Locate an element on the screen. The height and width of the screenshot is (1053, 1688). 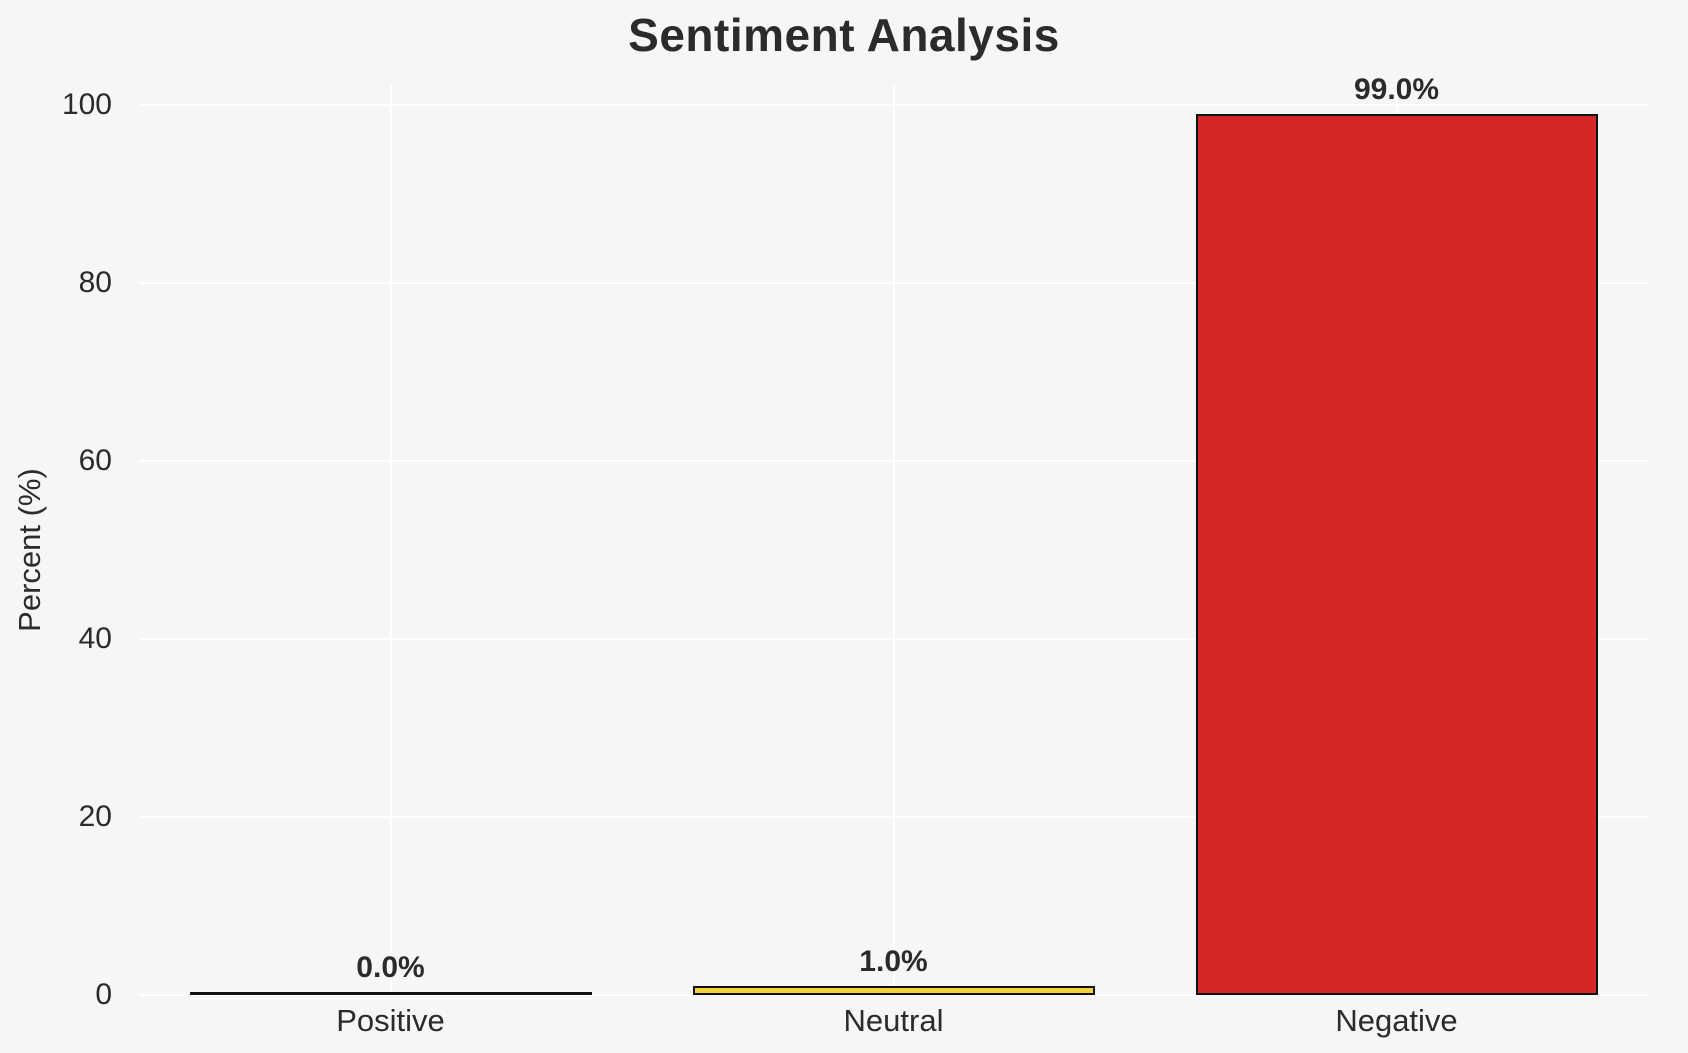
y-tick-label: 20 is located at coordinates (95, 817).